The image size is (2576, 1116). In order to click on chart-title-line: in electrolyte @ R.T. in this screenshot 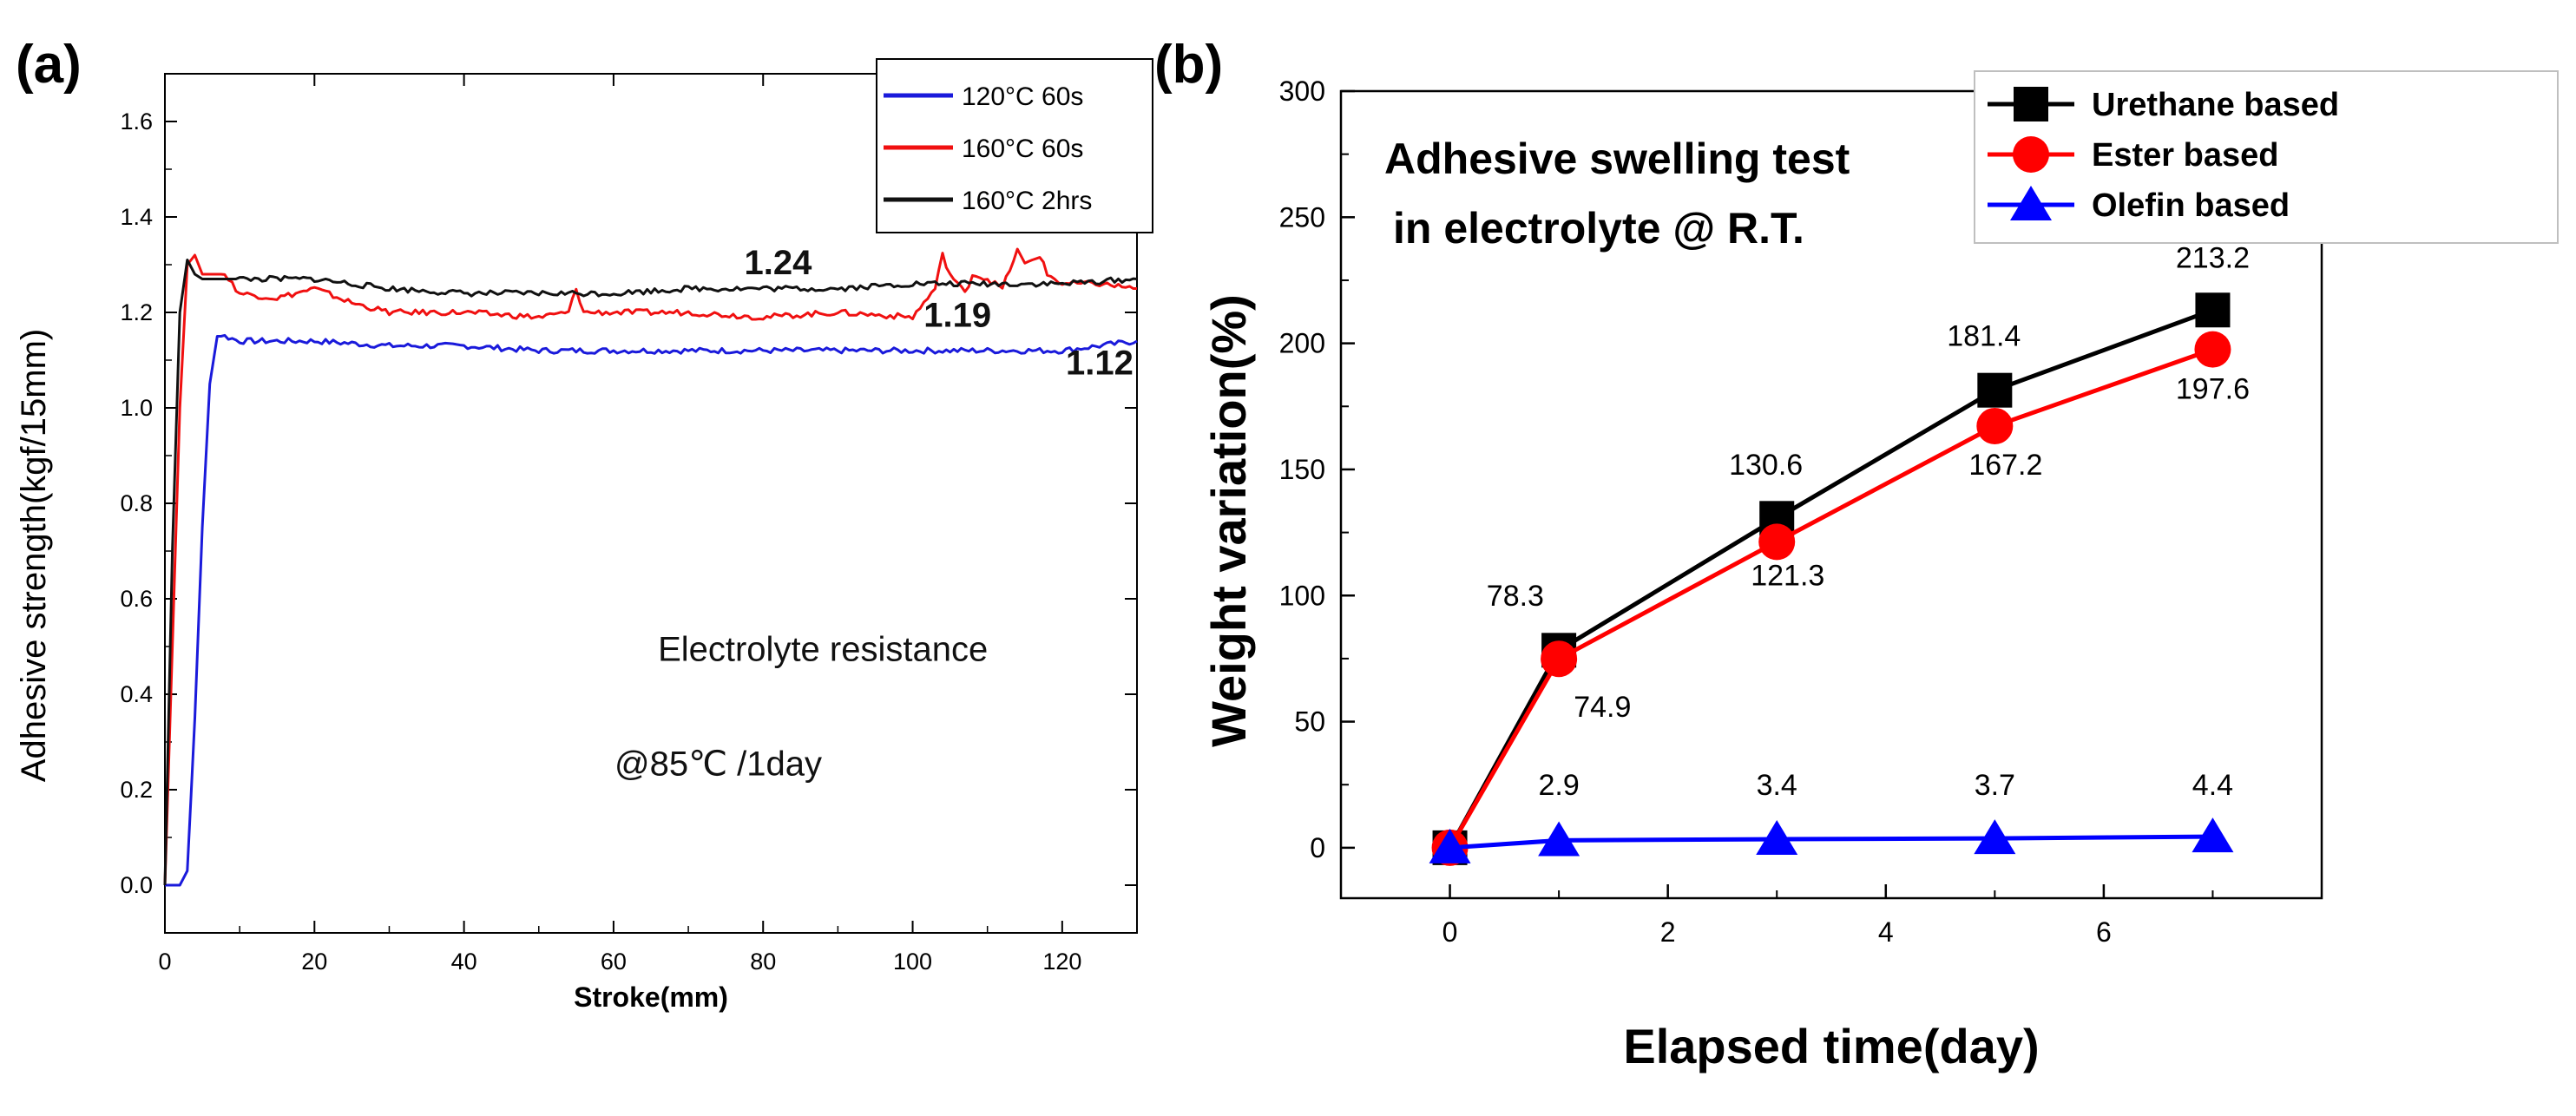, I will do `click(1598, 228)`.